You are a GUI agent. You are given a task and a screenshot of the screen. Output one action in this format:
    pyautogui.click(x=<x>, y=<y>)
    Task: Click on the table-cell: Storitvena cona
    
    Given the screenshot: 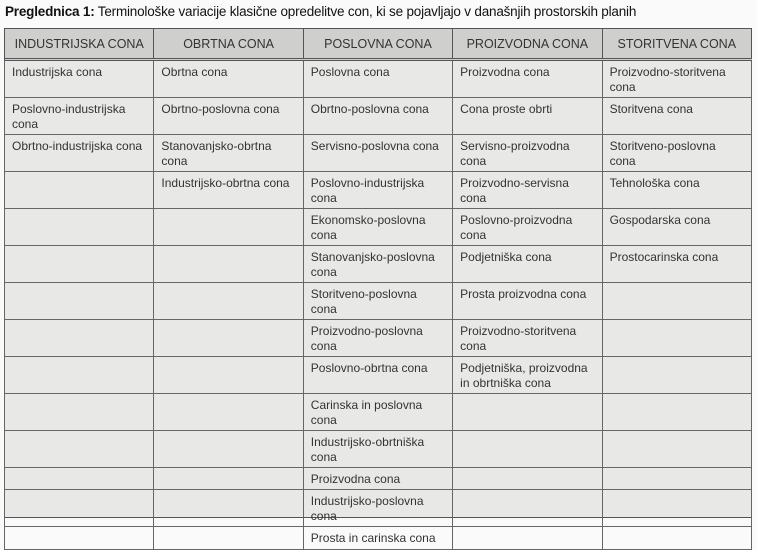 What is the action you would take?
    pyautogui.click(x=677, y=116)
    